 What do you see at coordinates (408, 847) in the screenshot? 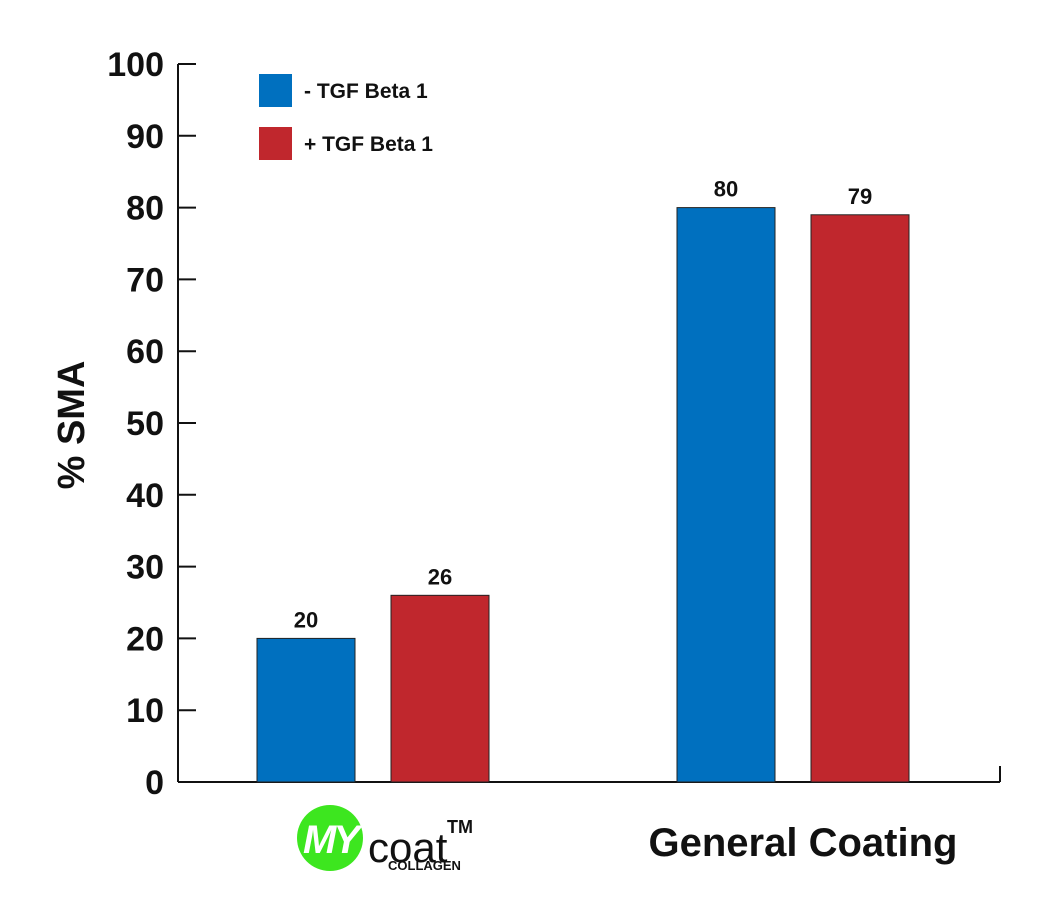
I see `logo-word: coat` at bounding box center [408, 847].